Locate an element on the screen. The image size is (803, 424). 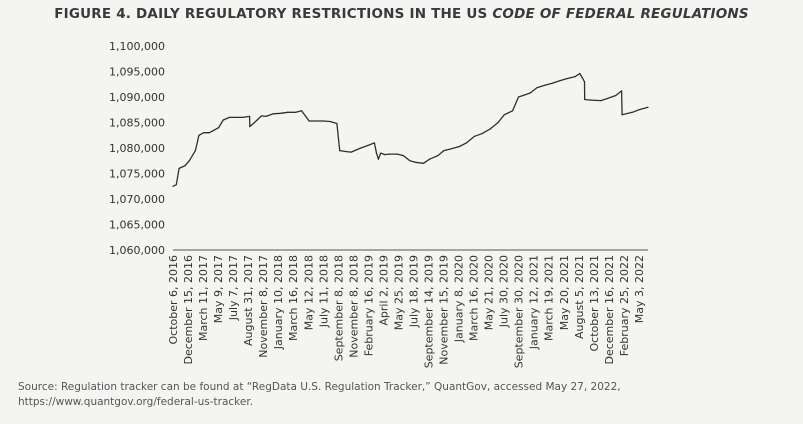
x-tick-label: September 14, 2019 is located at coordinates (429, 311).